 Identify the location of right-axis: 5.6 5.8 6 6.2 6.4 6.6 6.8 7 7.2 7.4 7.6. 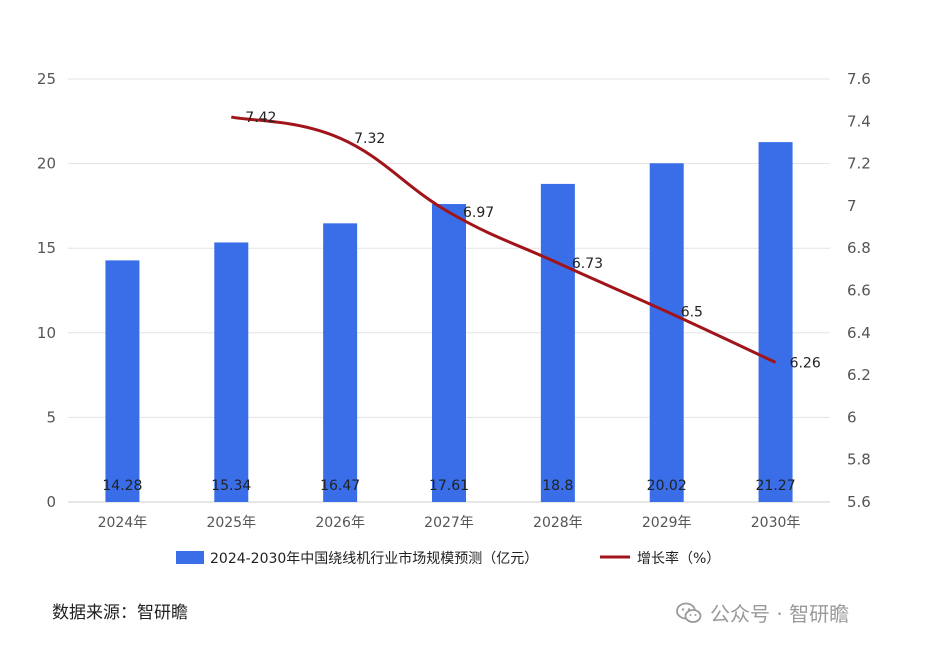
(859, 290).